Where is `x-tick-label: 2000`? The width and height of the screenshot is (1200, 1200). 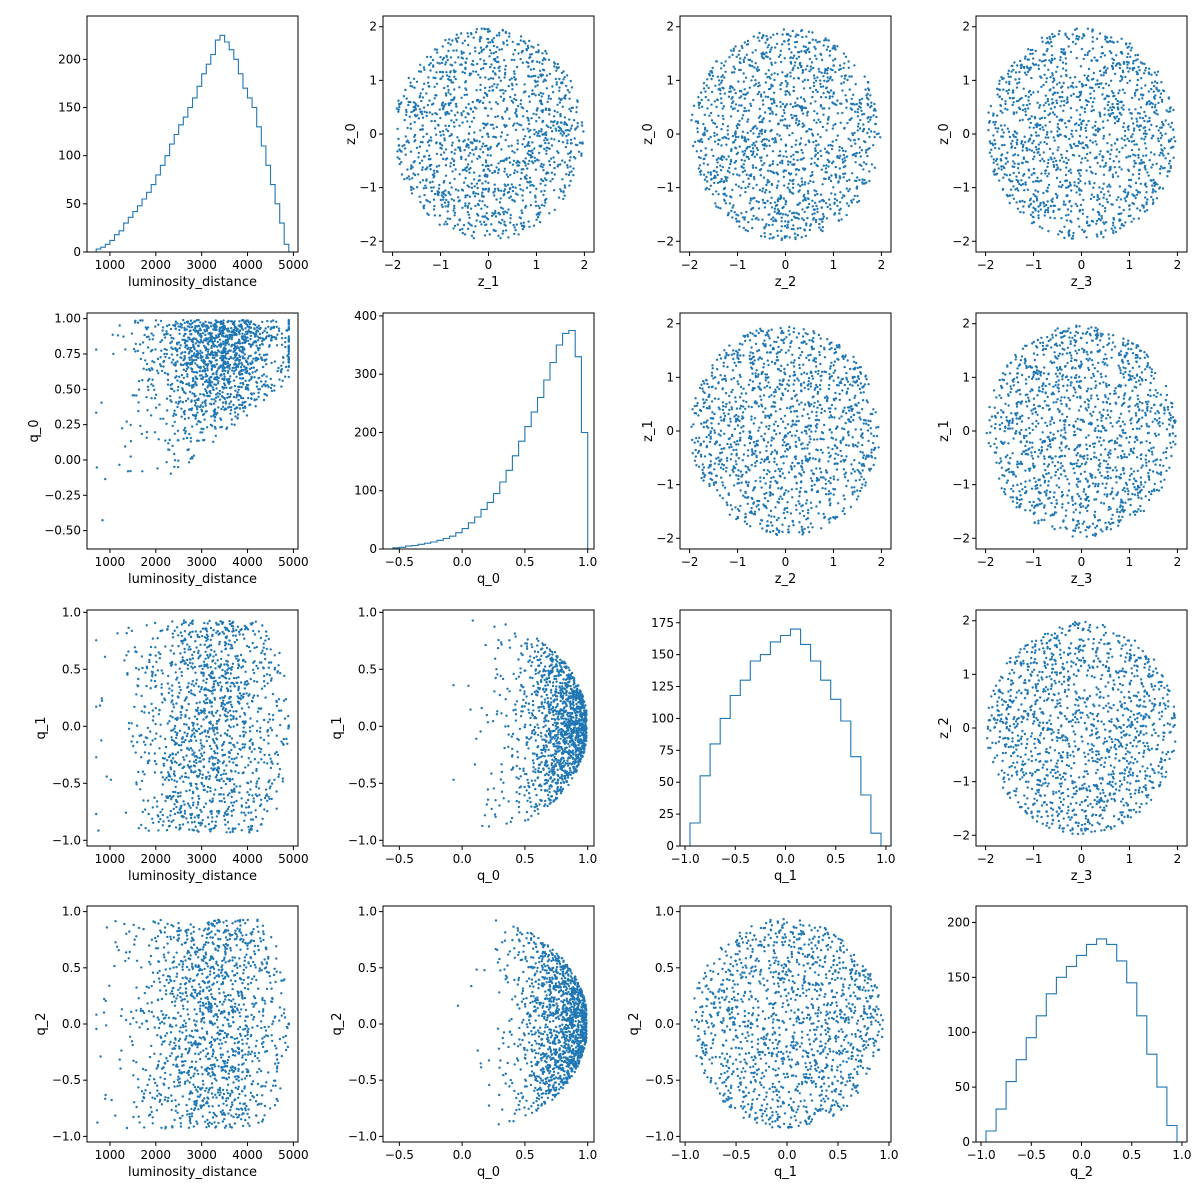 x-tick-label: 2000 is located at coordinates (156, 265).